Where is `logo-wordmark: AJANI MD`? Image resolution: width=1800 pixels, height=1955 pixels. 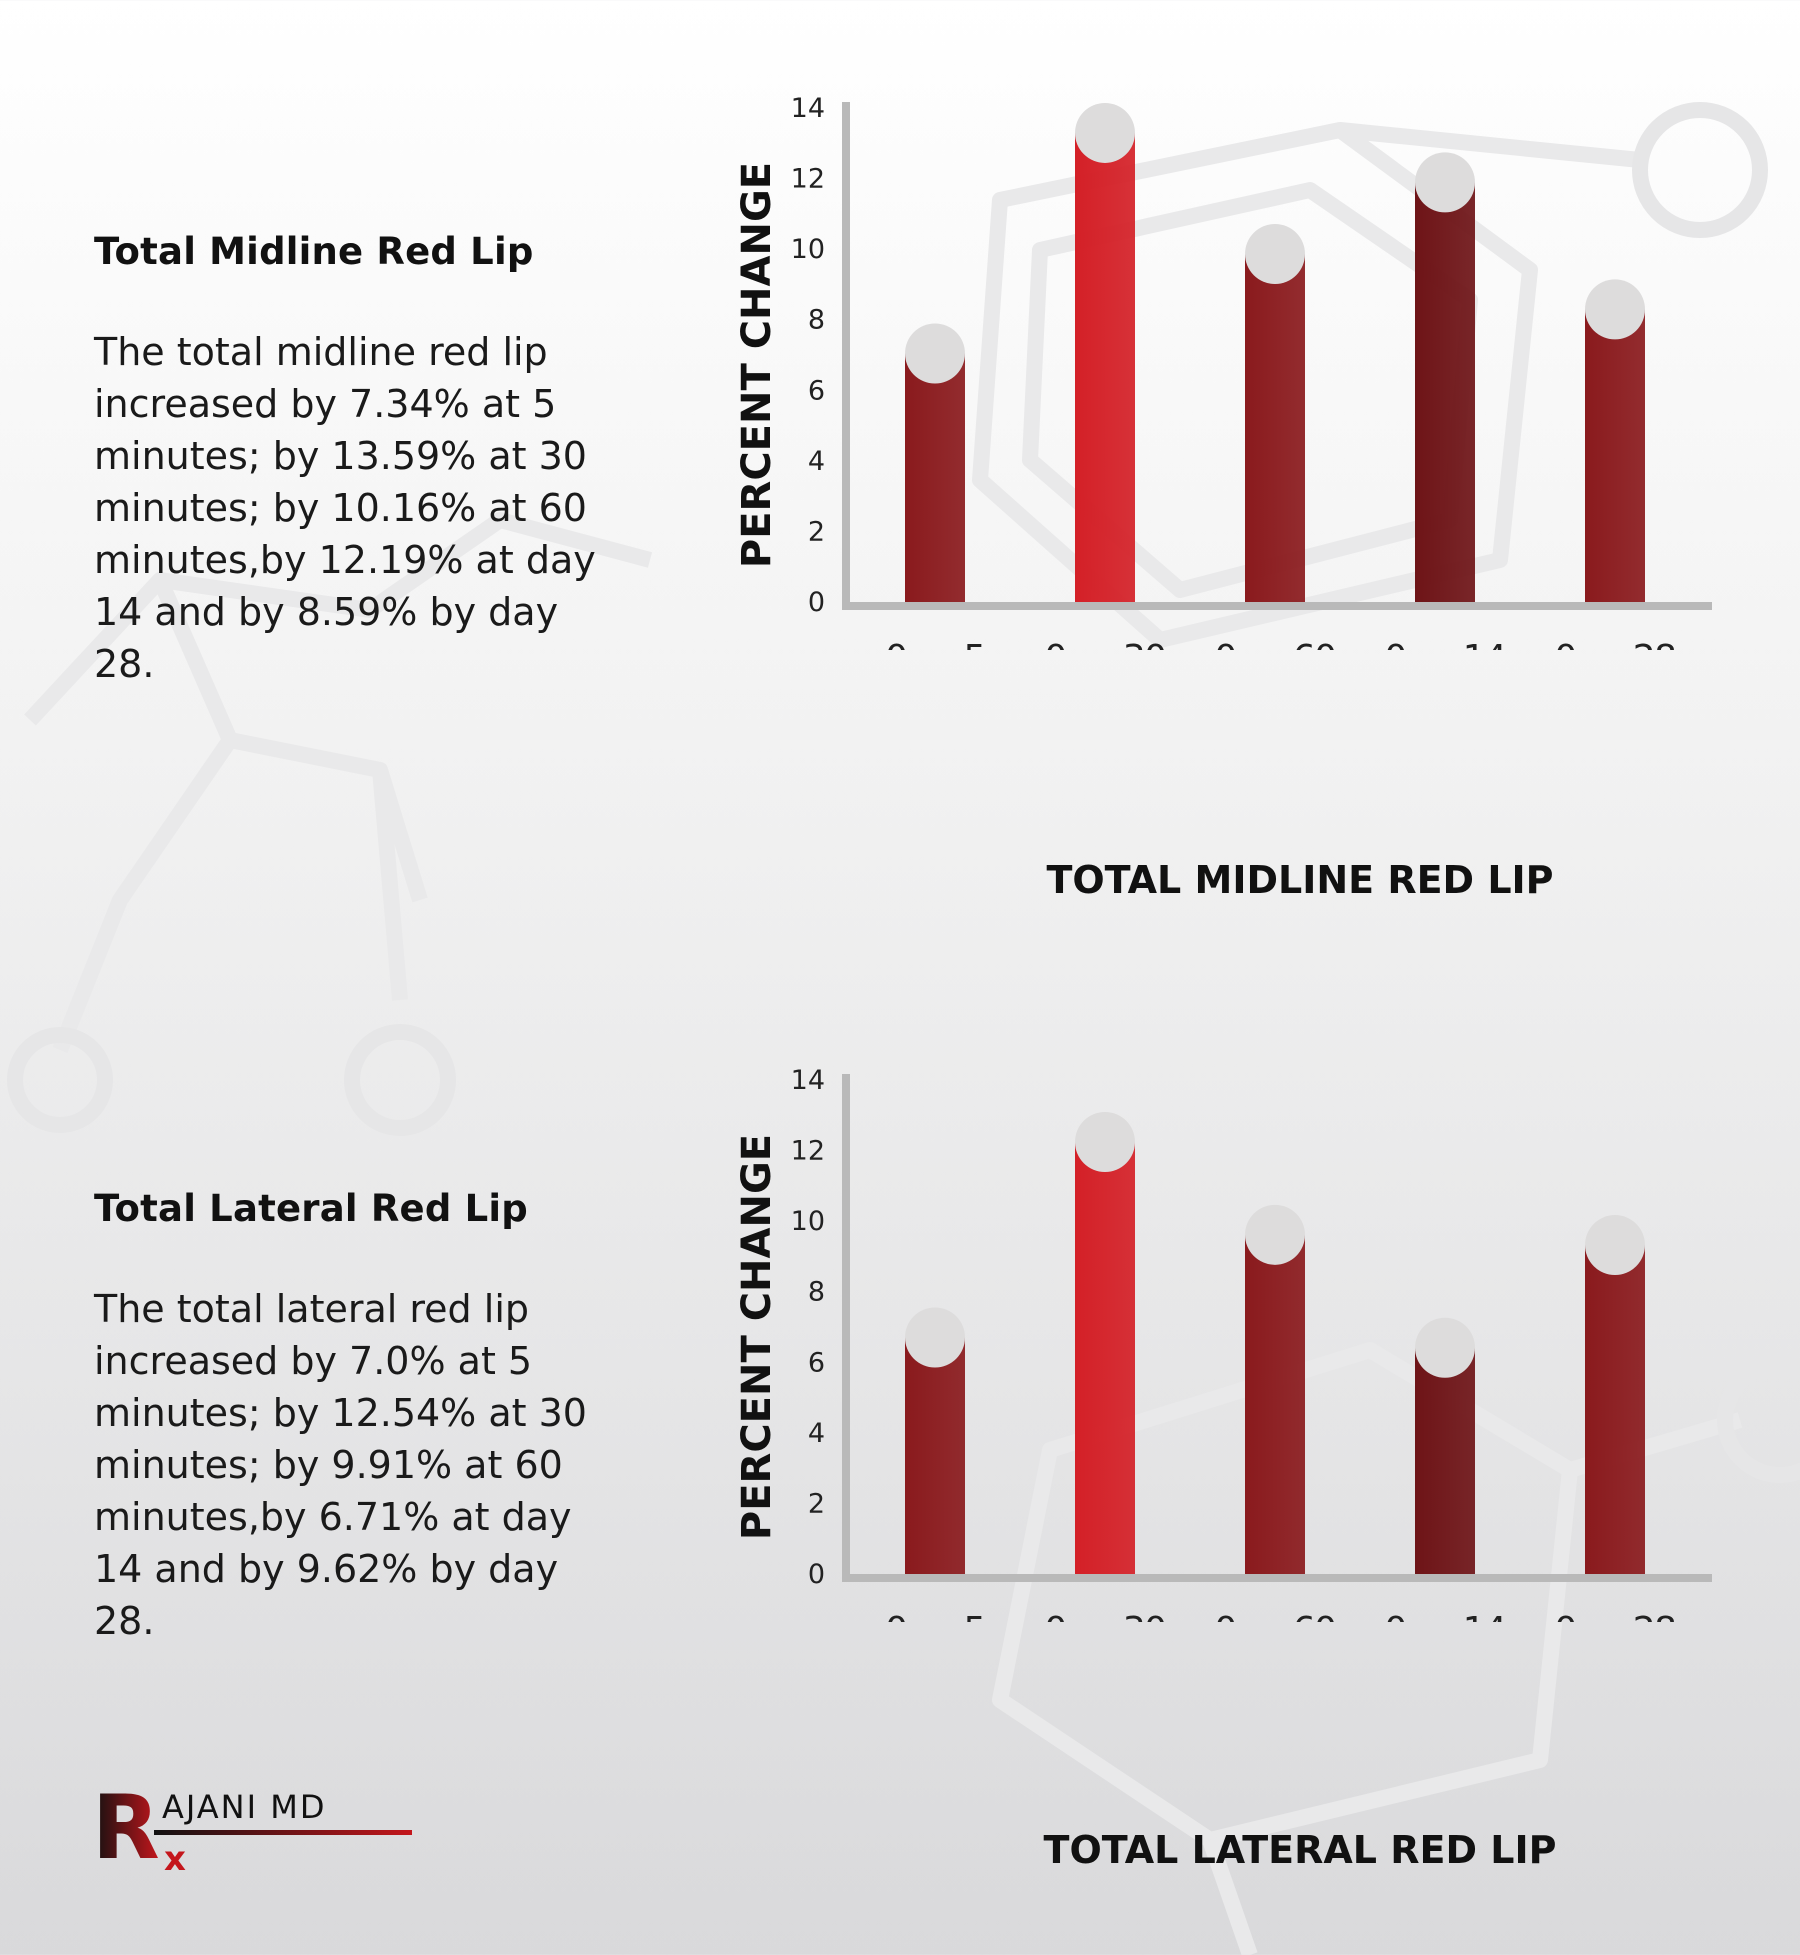 logo-wordmark: AJANI MD is located at coordinates (244, 1807).